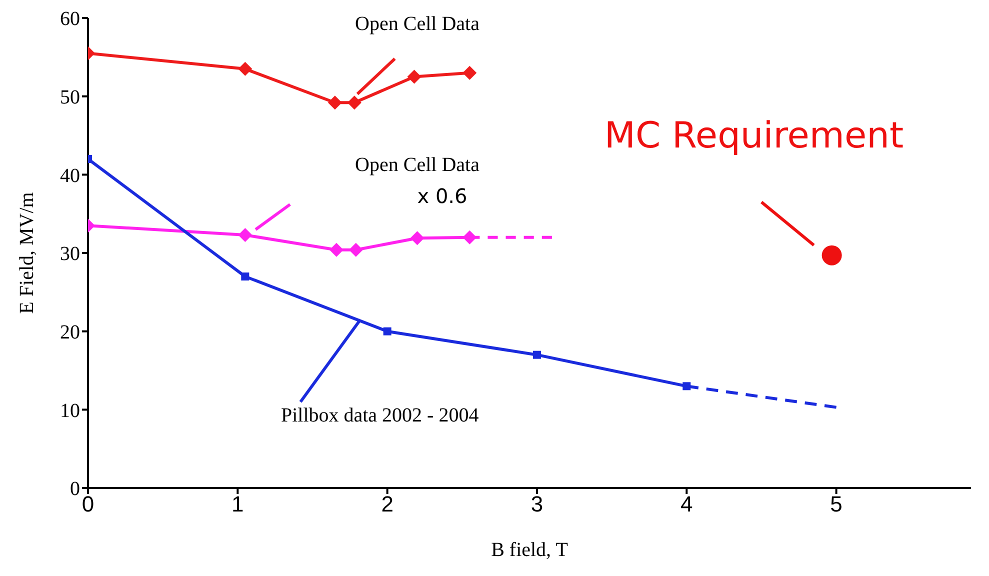 The image size is (989, 576). I want to click on text: Pillbox data 2002 - 2004, so click(379, 415).